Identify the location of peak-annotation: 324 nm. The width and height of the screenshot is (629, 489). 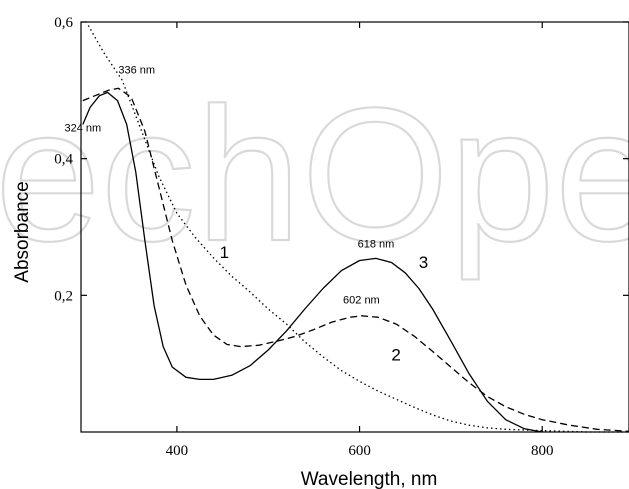
(82, 128).